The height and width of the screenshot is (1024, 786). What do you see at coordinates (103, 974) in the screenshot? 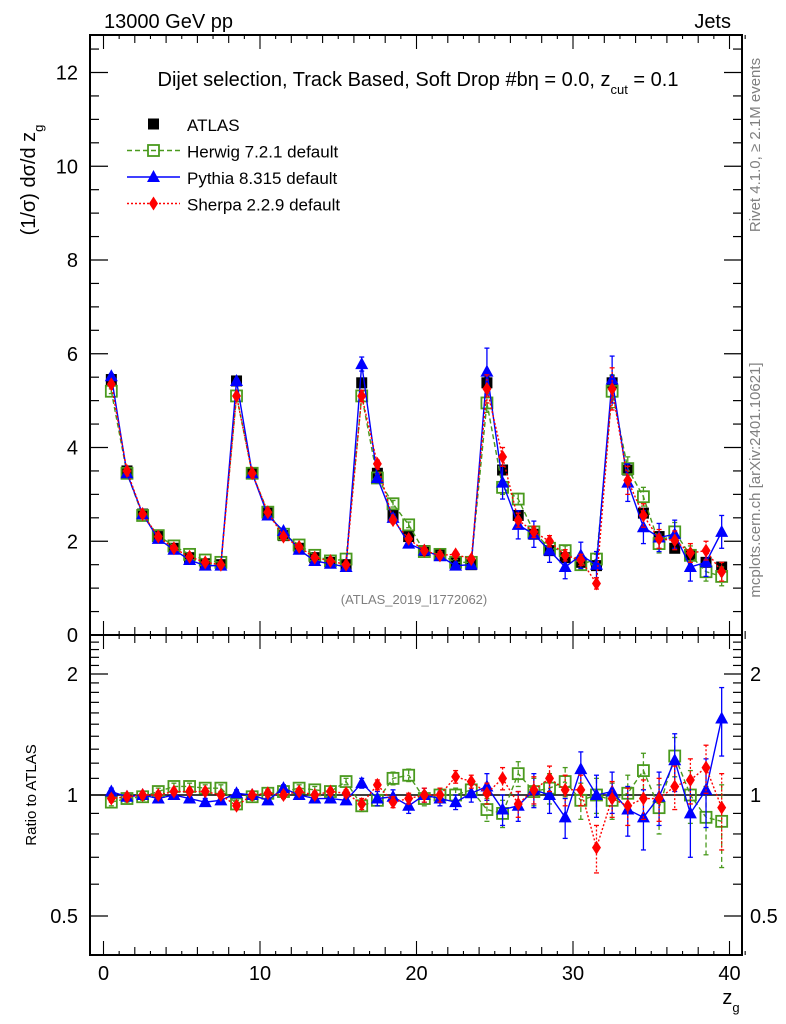
I see `x-tick-label: 0` at bounding box center [103, 974].